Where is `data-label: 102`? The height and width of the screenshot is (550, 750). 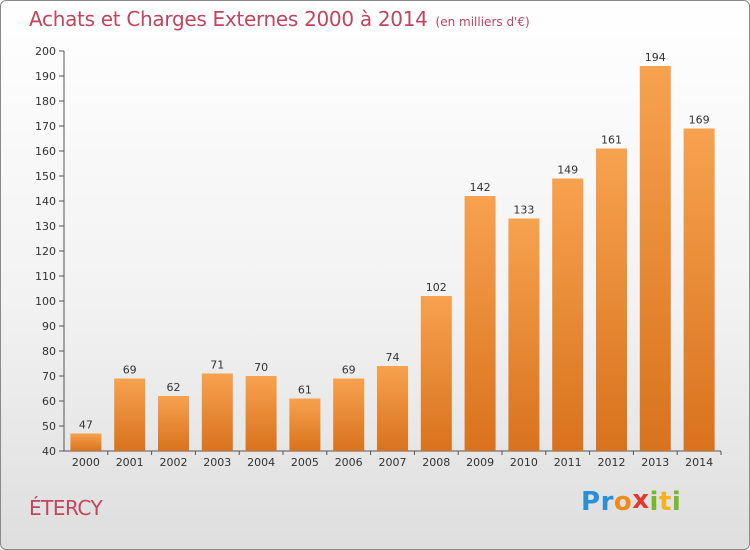
data-label: 102 is located at coordinates (436, 287).